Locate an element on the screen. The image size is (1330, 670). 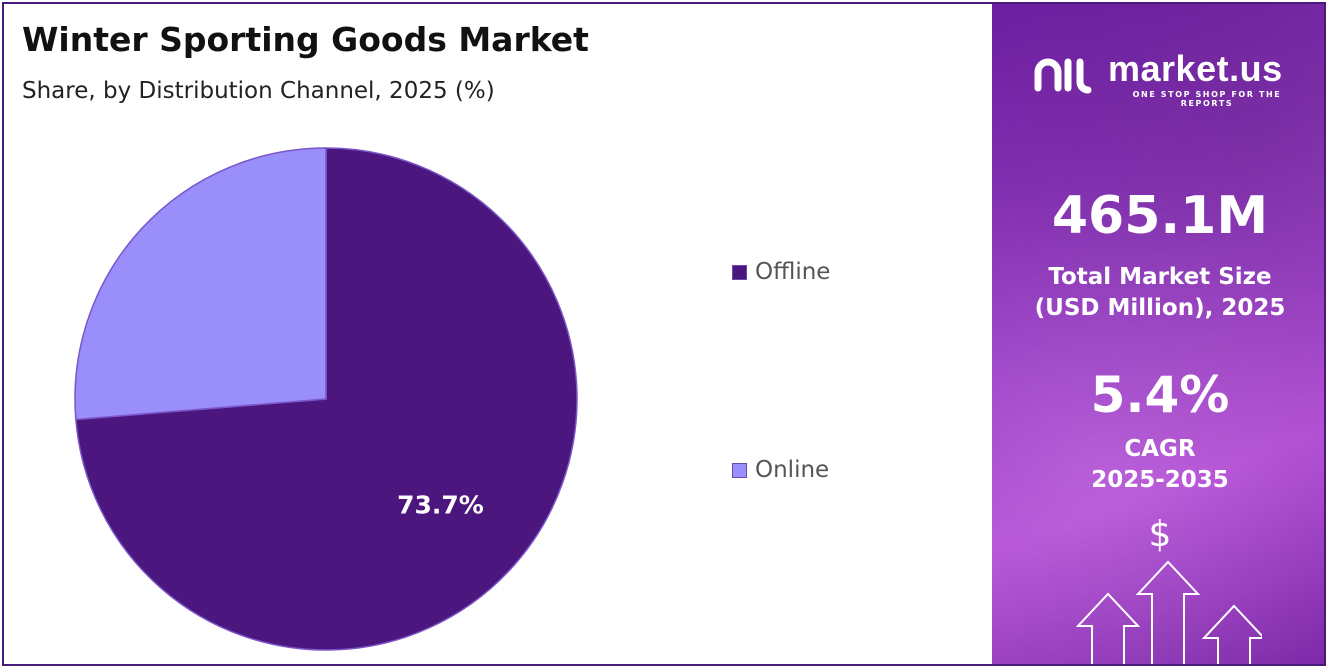
cagr-value: 5.4% is located at coordinates (1160, 395).